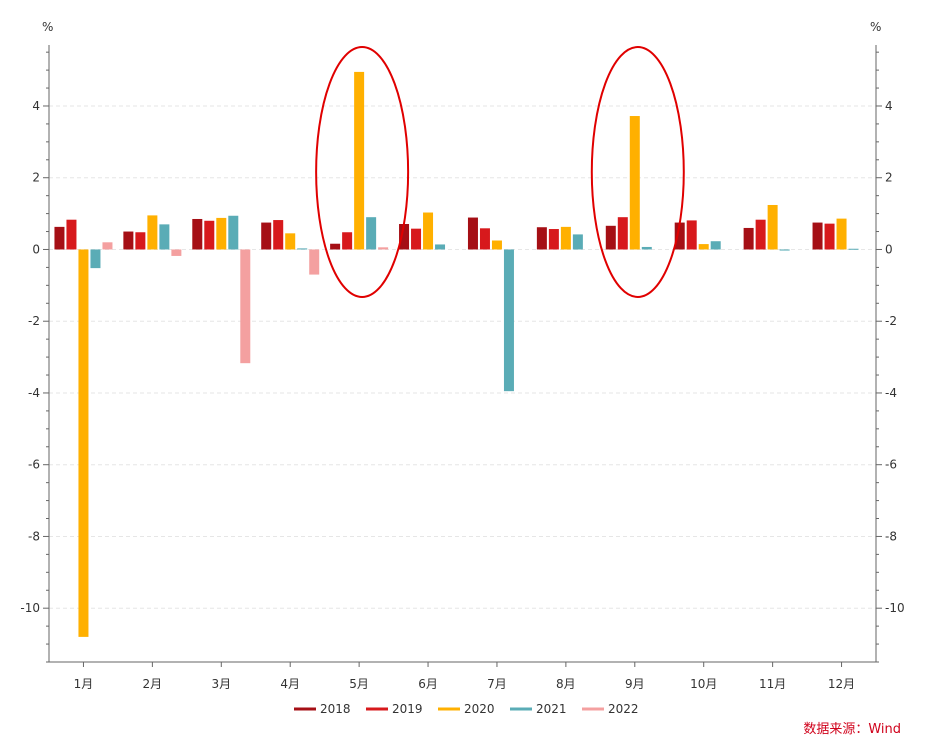 The height and width of the screenshot is (751, 928). Describe the element at coordinates (34, 536) in the screenshot. I see `y-tick-label-left: -8` at that location.